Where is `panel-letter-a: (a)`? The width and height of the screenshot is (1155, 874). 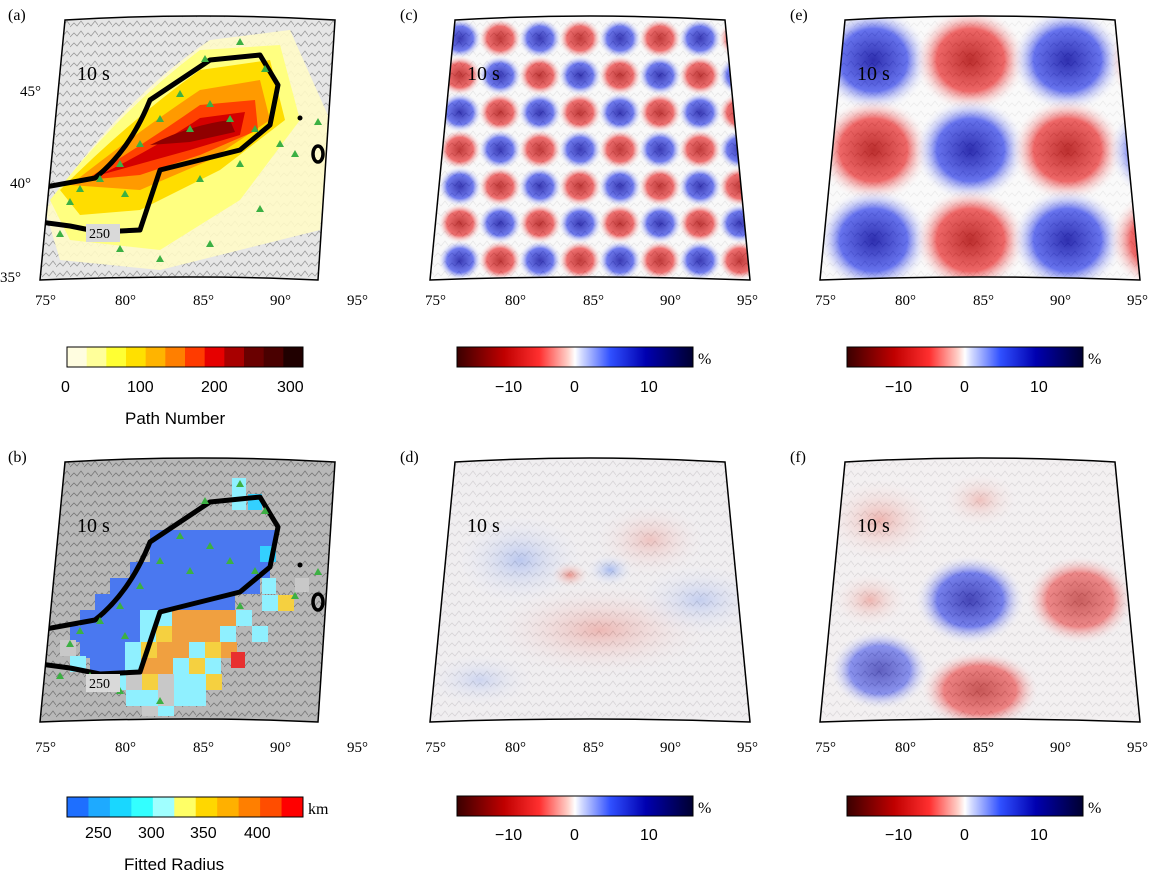 panel-letter-a: (a) is located at coordinates (17, 15).